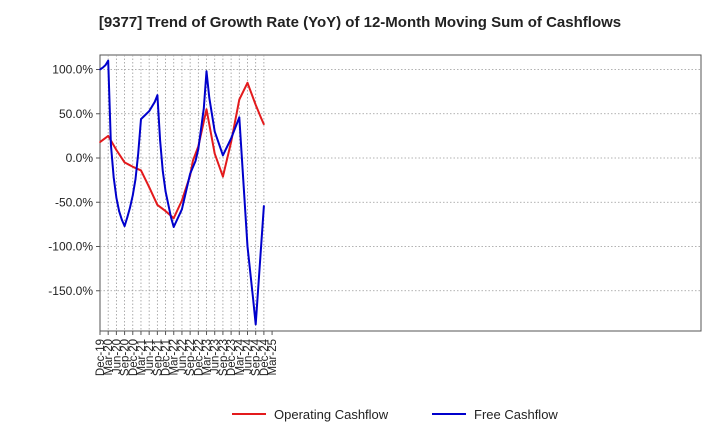 The width and height of the screenshot is (720, 440). I want to click on x-tick-label: Sep-22, so click(191, 357).